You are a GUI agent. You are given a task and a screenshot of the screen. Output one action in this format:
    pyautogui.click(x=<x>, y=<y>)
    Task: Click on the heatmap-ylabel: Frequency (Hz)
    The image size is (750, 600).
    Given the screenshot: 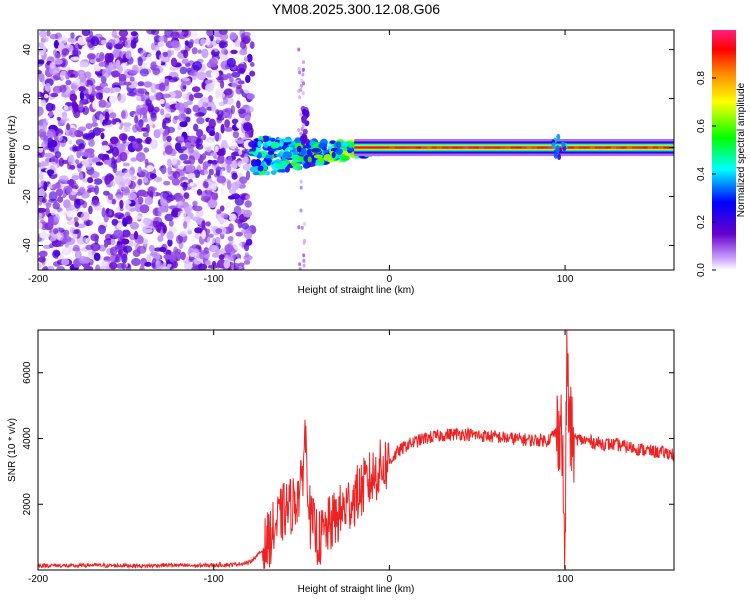 What is the action you would take?
    pyautogui.click(x=12, y=150)
    